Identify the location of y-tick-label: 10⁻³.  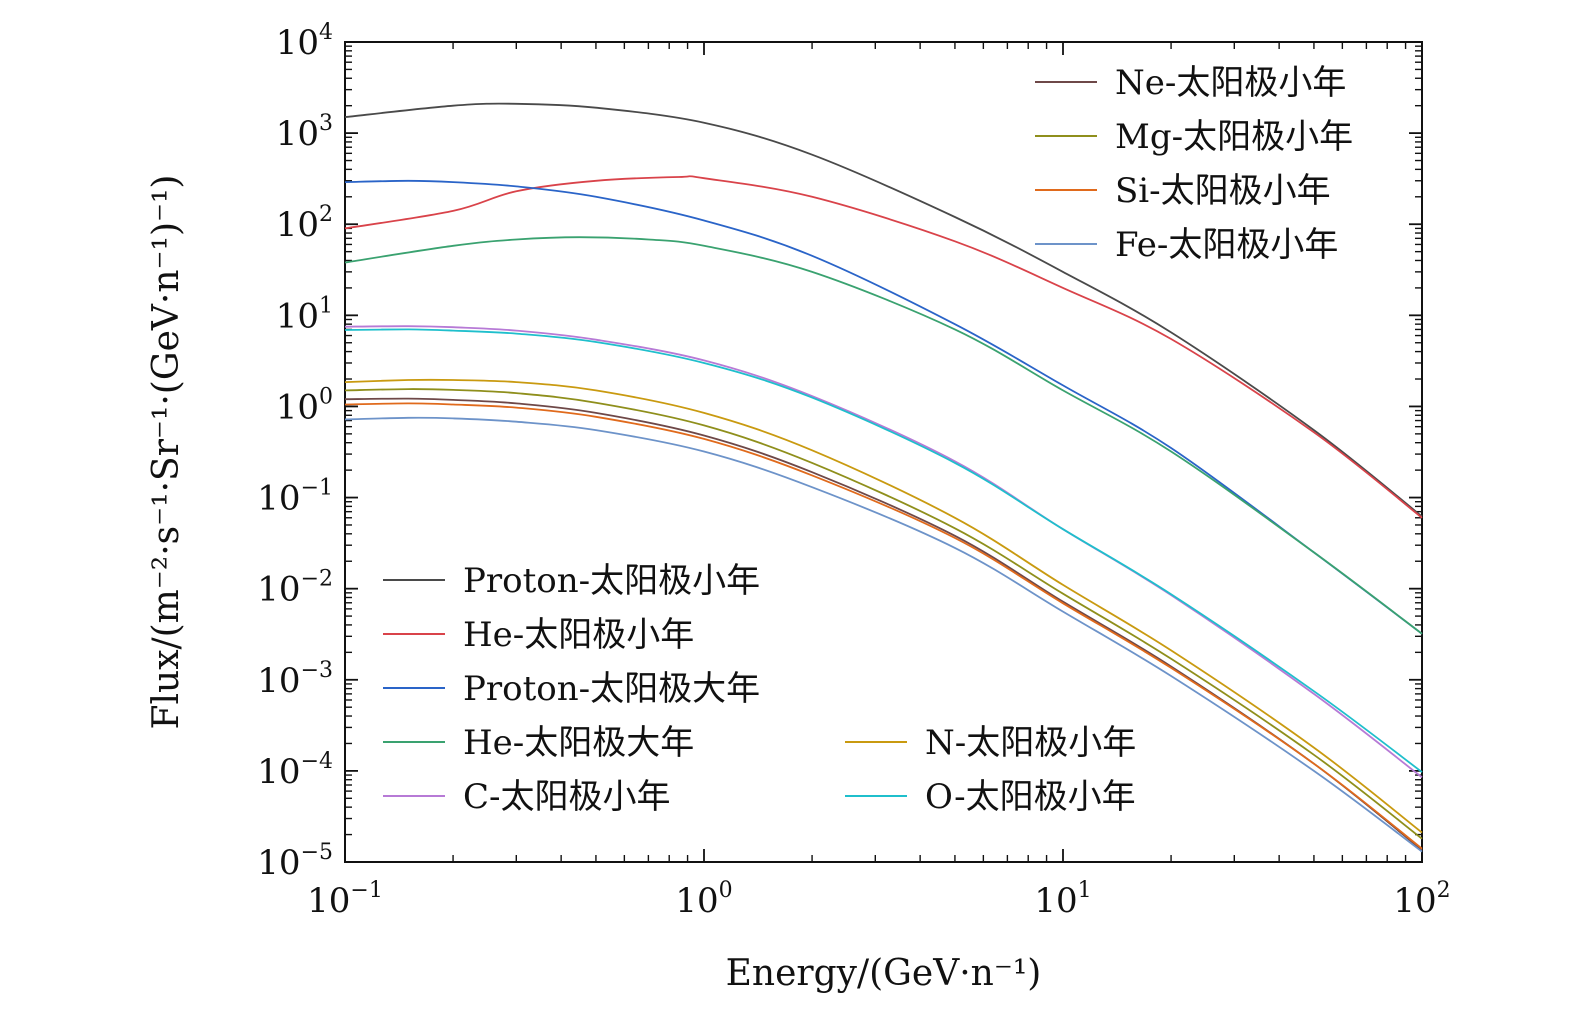
(295, 679).